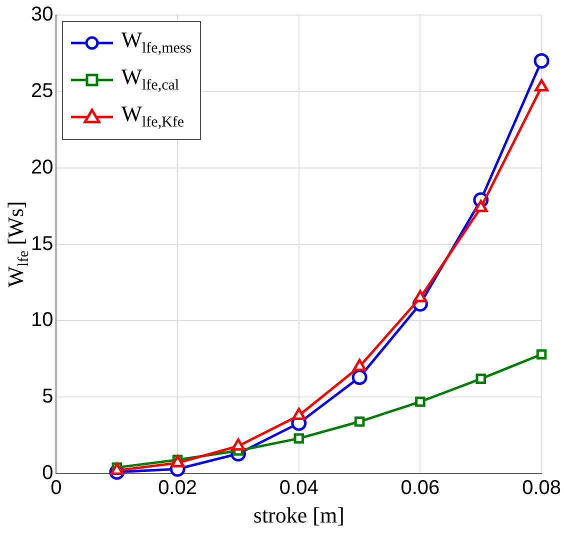 This screenshot has width=564, height=534. I want to click on legend-label: W$_{lfe,mess}$, so click(156, 42).